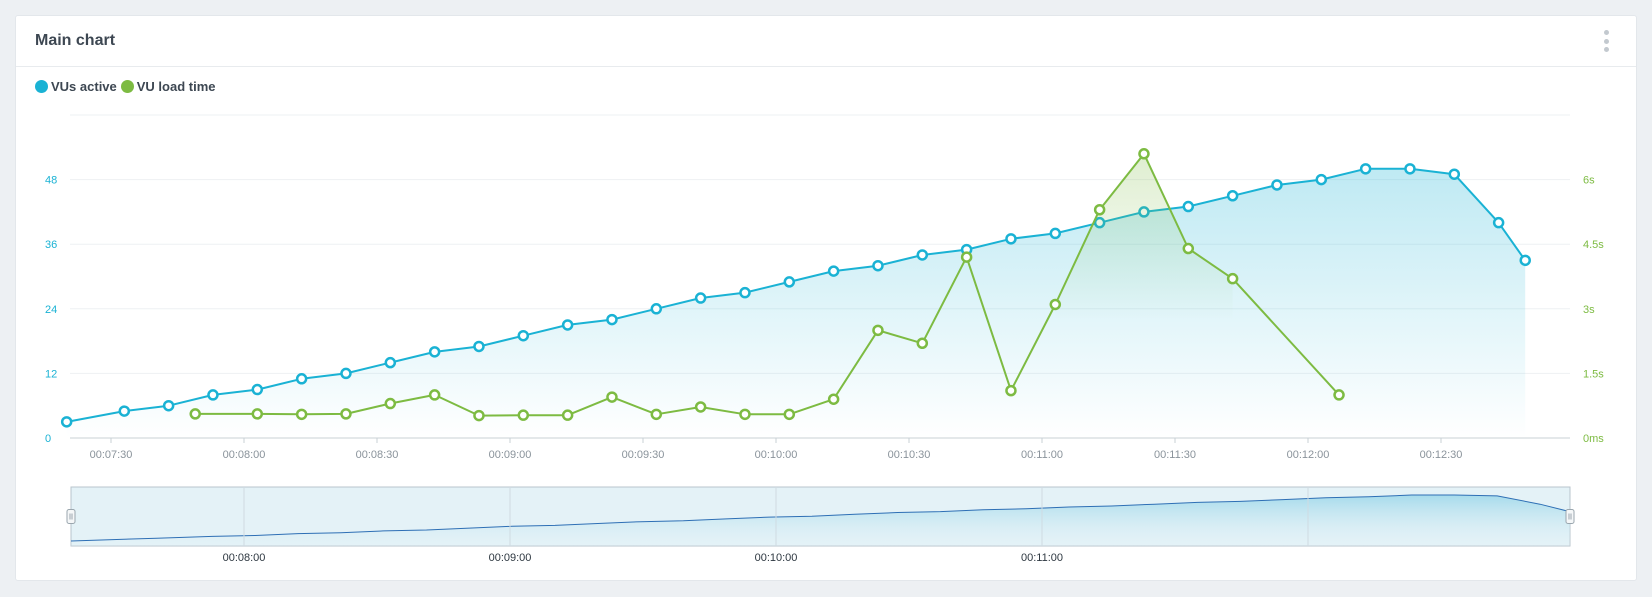 This screenshot has width=1652, height=597. What do you see at coordinates (1606, 41) in the screenshot?
I see `kebab-menu-icon` at bounding box center [1606, 41].